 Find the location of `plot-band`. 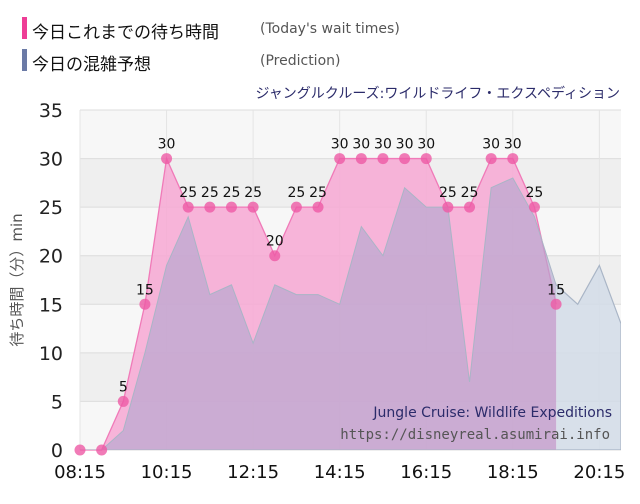

plot-band is located at coordinates (350, 134).